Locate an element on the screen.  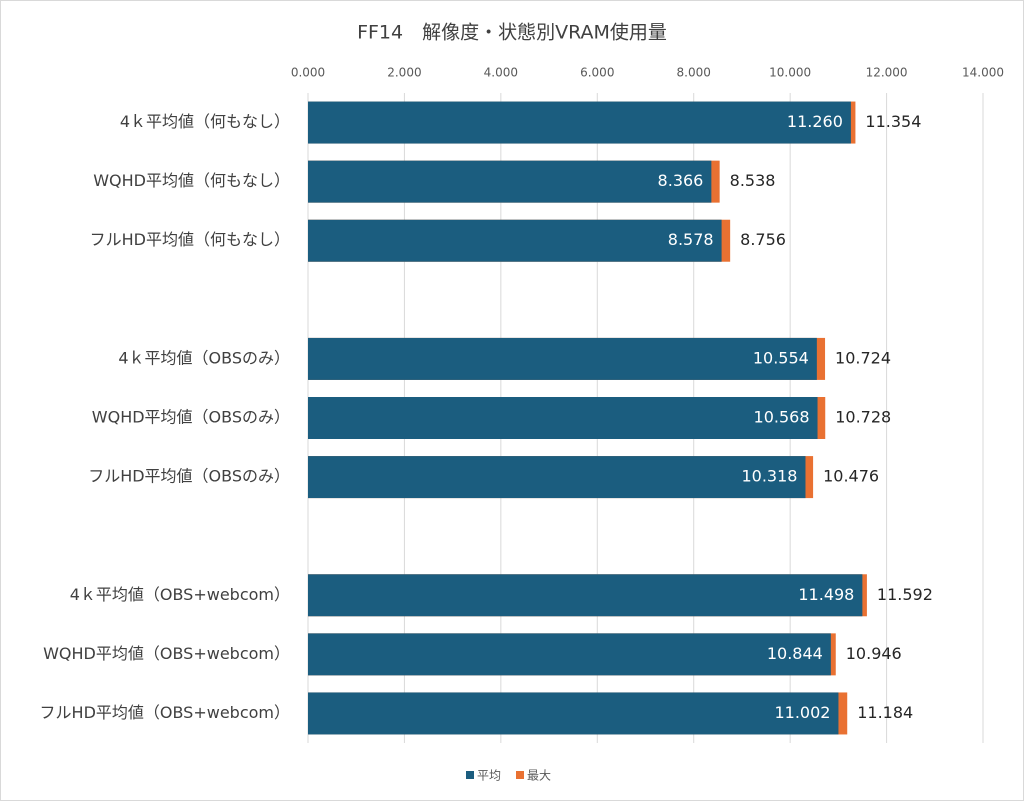
y-tick-label: WQHD平均値（OBS+webcom） is located at coordinates (166, 653).